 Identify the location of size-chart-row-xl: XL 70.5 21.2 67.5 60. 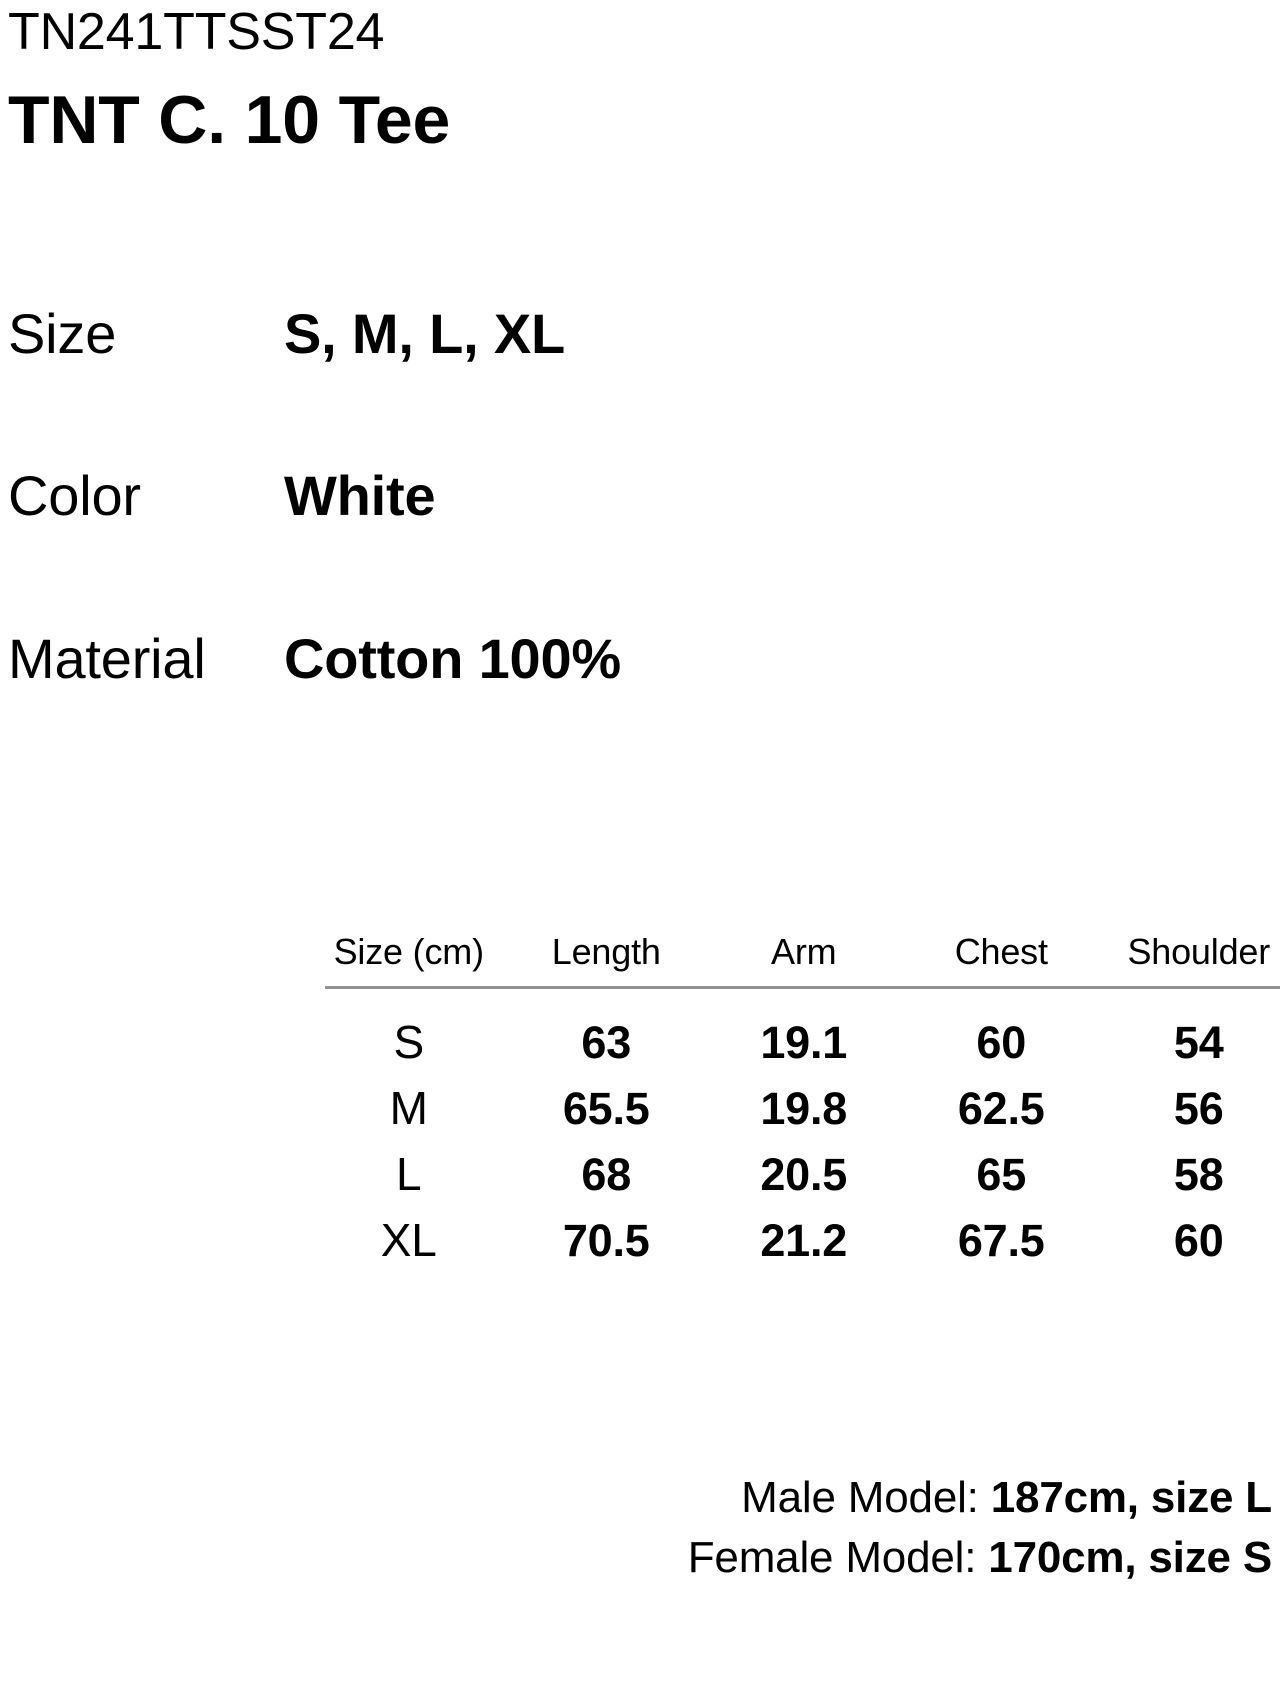
(795, 1240).